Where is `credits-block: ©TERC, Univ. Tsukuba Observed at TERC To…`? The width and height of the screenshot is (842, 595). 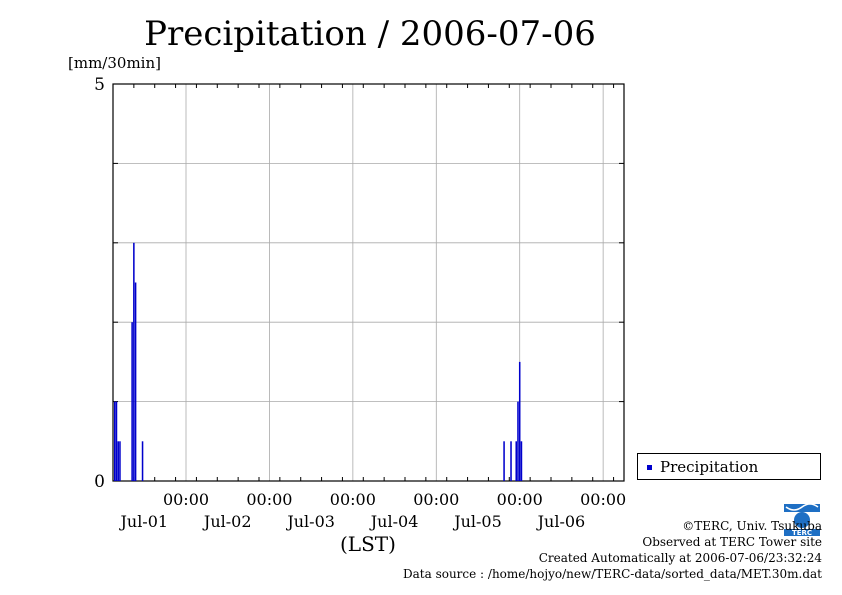 credits-block: ©TERC, Univ. Tsukuba Observed at TERC To… is located at coordinates (612, 550).